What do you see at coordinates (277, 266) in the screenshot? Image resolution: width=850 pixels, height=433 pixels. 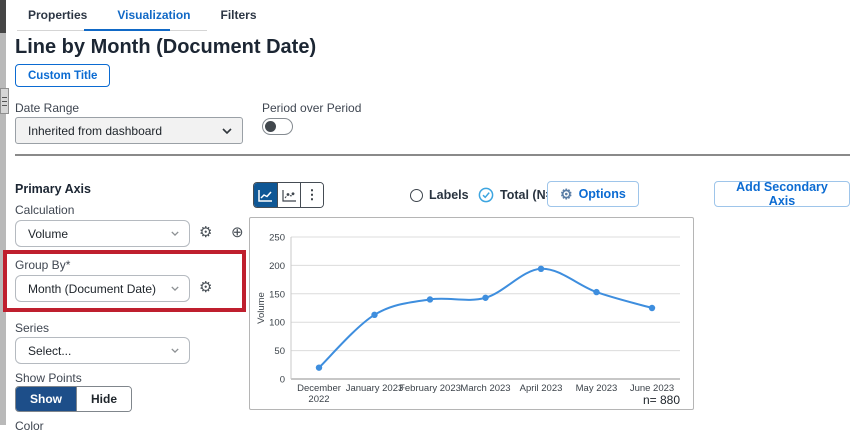 I see `svg-text: 200` at bounding box center [277, 266].